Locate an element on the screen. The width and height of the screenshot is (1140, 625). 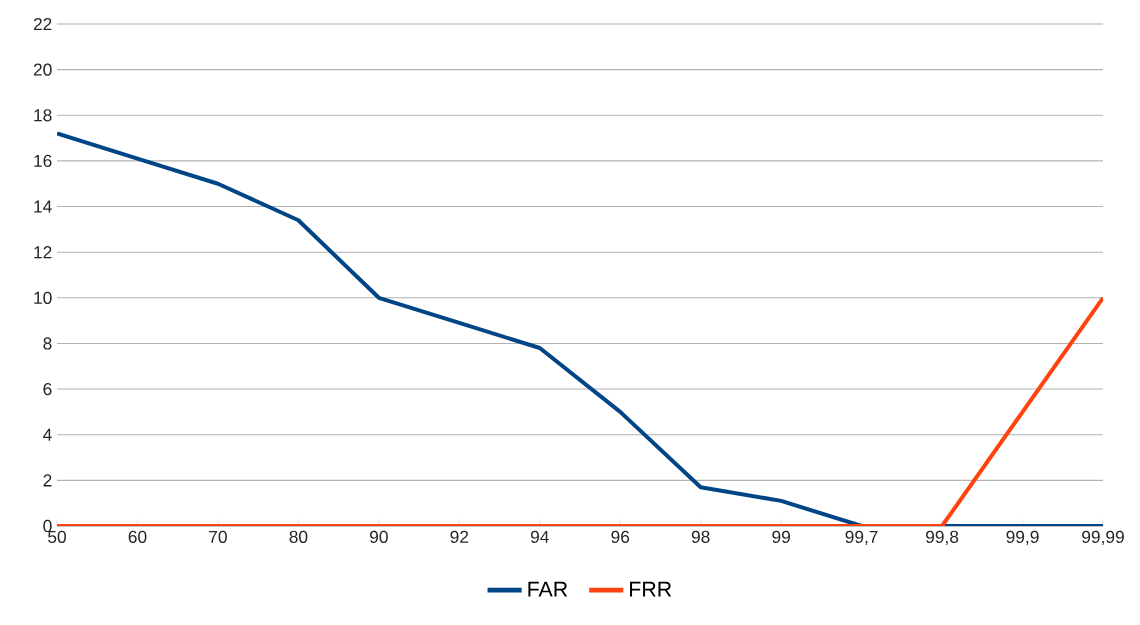
x-tick-label: 96 is located at coordinates (620, 536).